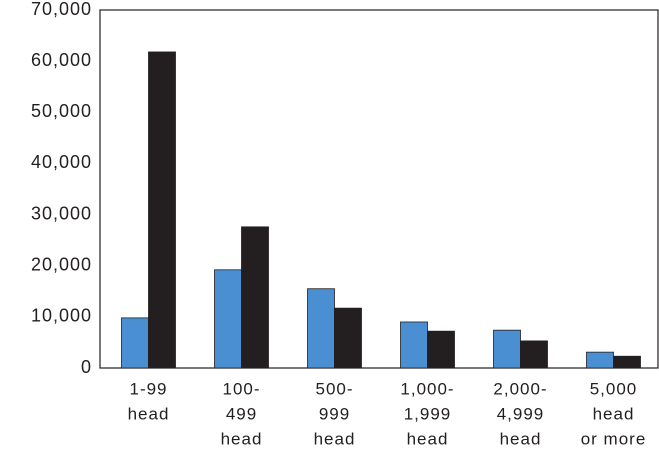 This screenshot has height=454, width=659. Describe the element at coordinates (61, 9) in the screenshot. I see `y-tick-label: 70,000` at that location.